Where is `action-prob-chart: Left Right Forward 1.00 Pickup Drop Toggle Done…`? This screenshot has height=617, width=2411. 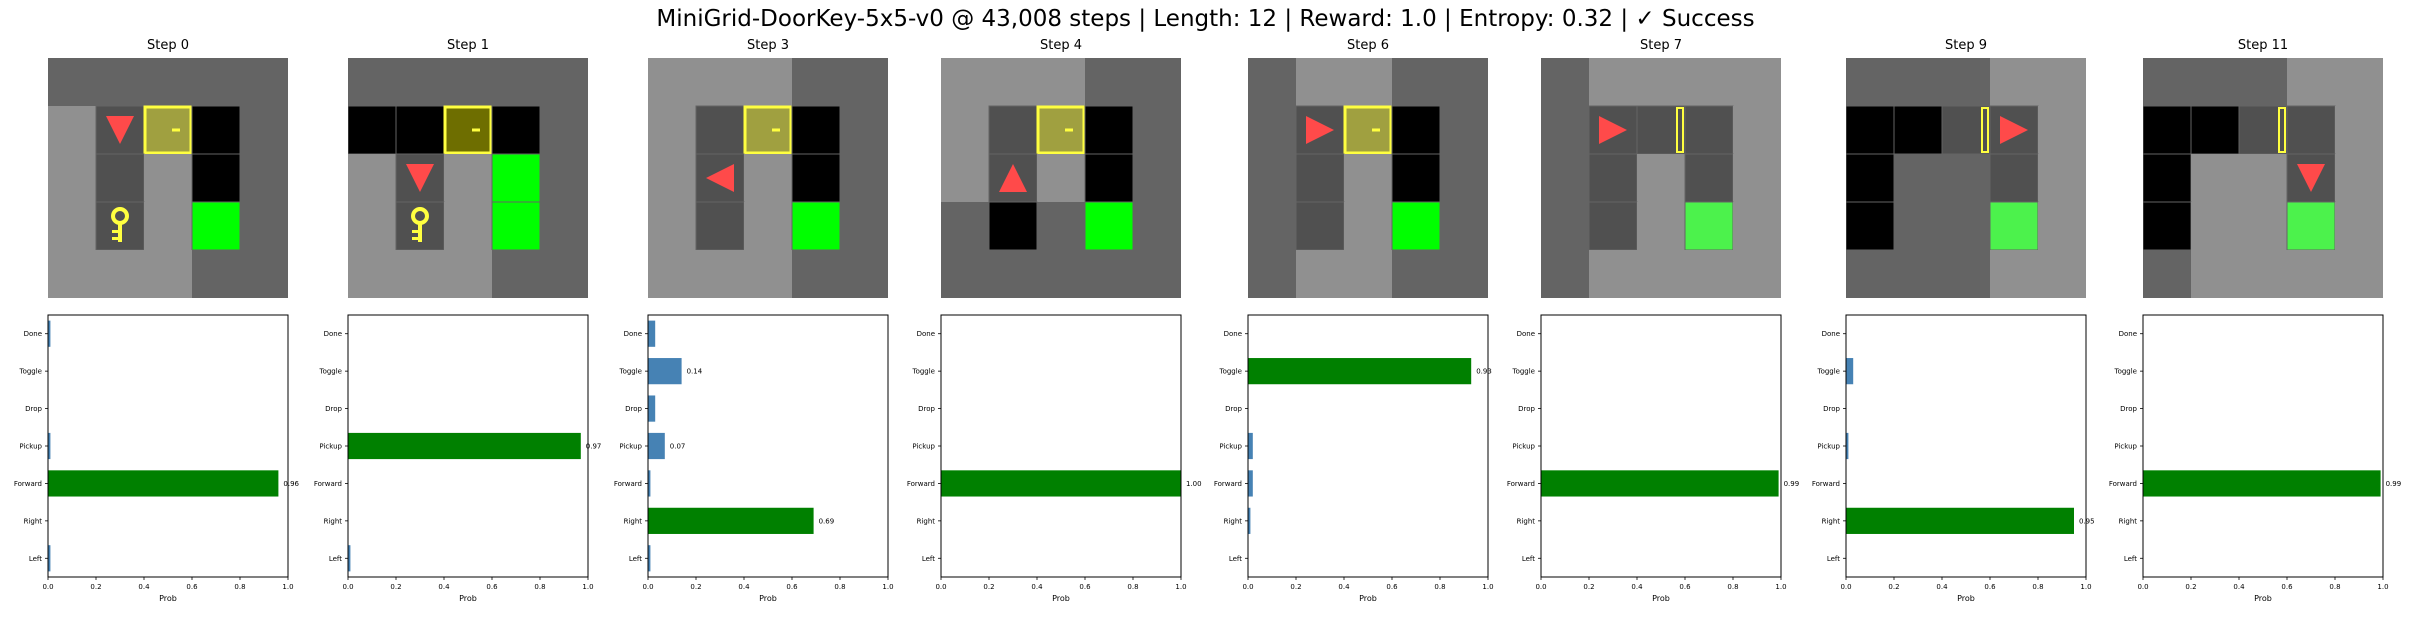
action-prob-chart: Left Right Forward 1.00 Pickup Drop Toggle Done… is located at coordinates (1054, 458).